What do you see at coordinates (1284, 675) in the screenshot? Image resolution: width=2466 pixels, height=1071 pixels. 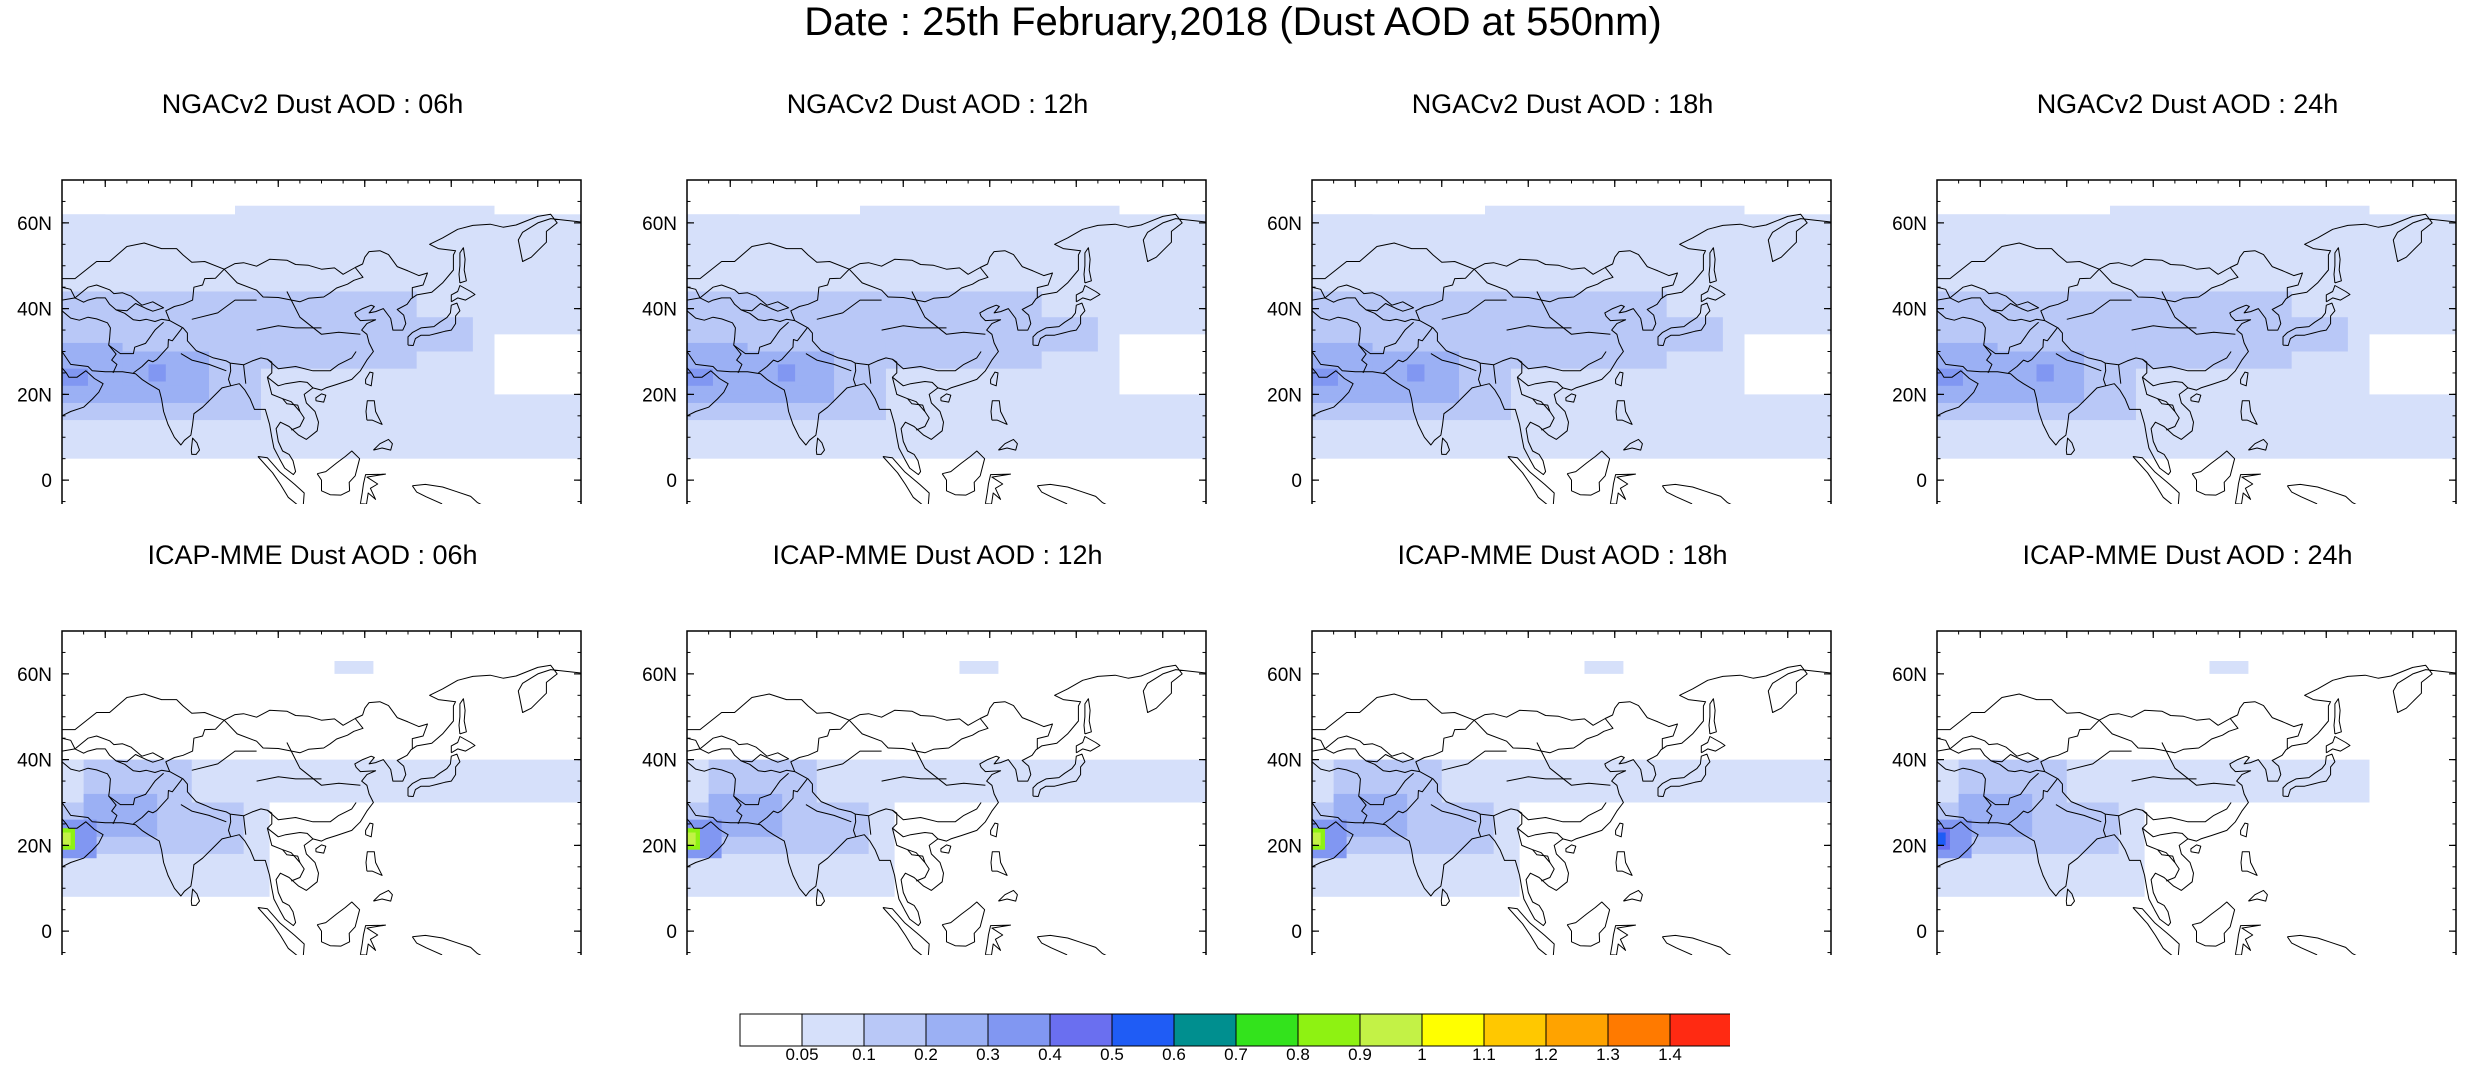 I see `lat-tick-label: 60N` at bounding box center [1284, 675].